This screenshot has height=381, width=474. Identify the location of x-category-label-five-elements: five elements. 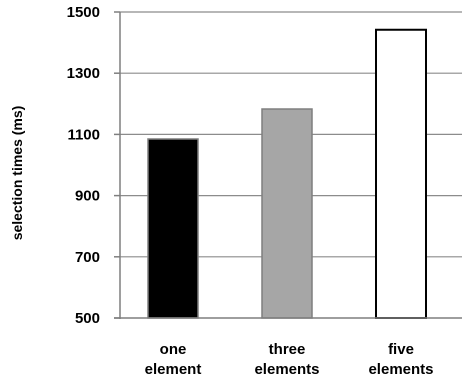
(400, 359).